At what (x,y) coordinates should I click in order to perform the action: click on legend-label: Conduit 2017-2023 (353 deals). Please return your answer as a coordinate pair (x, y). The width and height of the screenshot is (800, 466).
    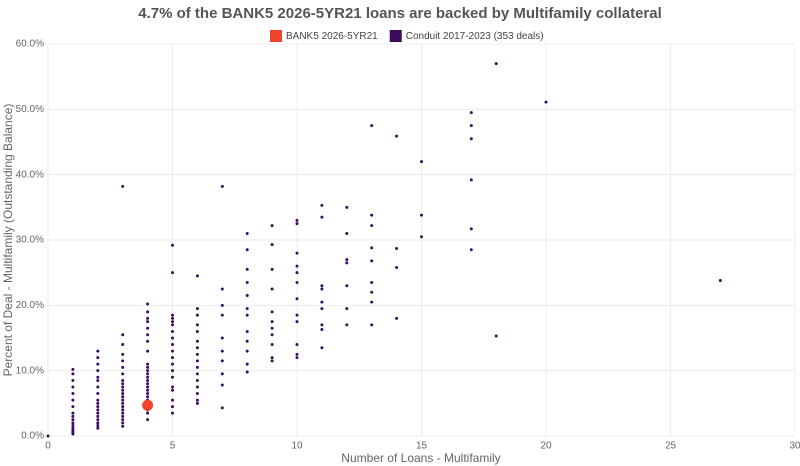
    Looking at the image, I should click on (475, 36).